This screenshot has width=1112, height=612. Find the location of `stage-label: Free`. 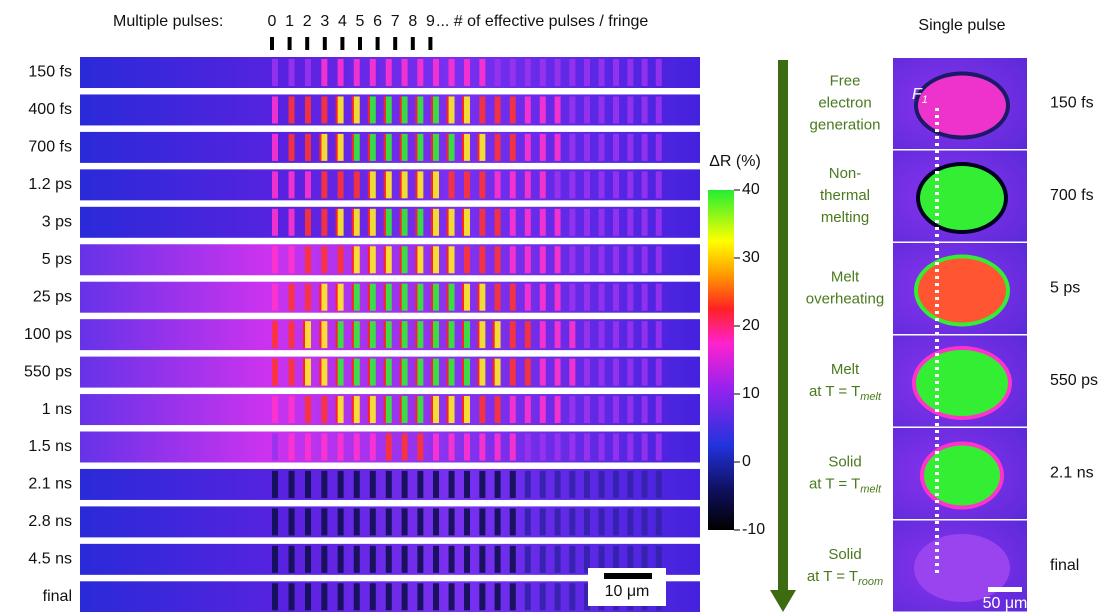

stage-label: Free is located at coordinates (845, 80).